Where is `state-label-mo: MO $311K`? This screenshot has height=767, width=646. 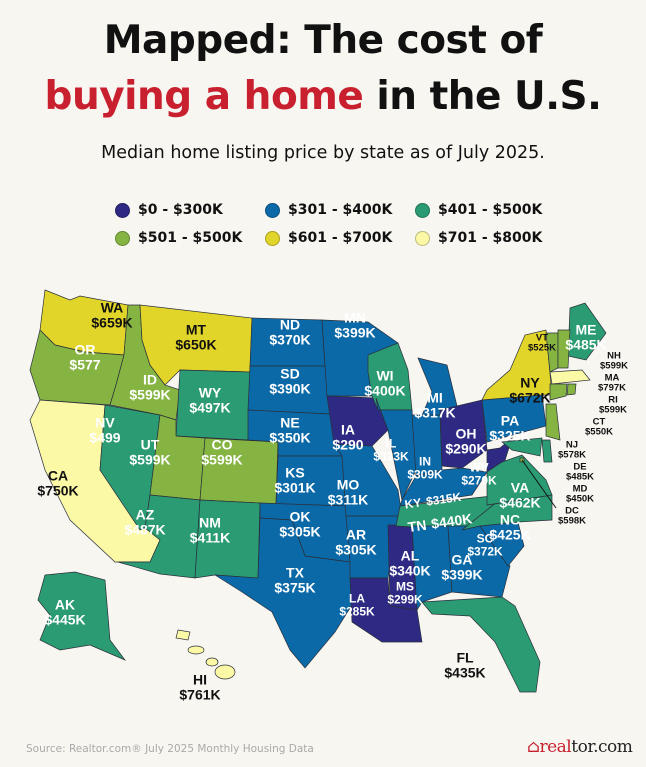 state-label-mo: MO $311K is located at coordinates (348, 491).